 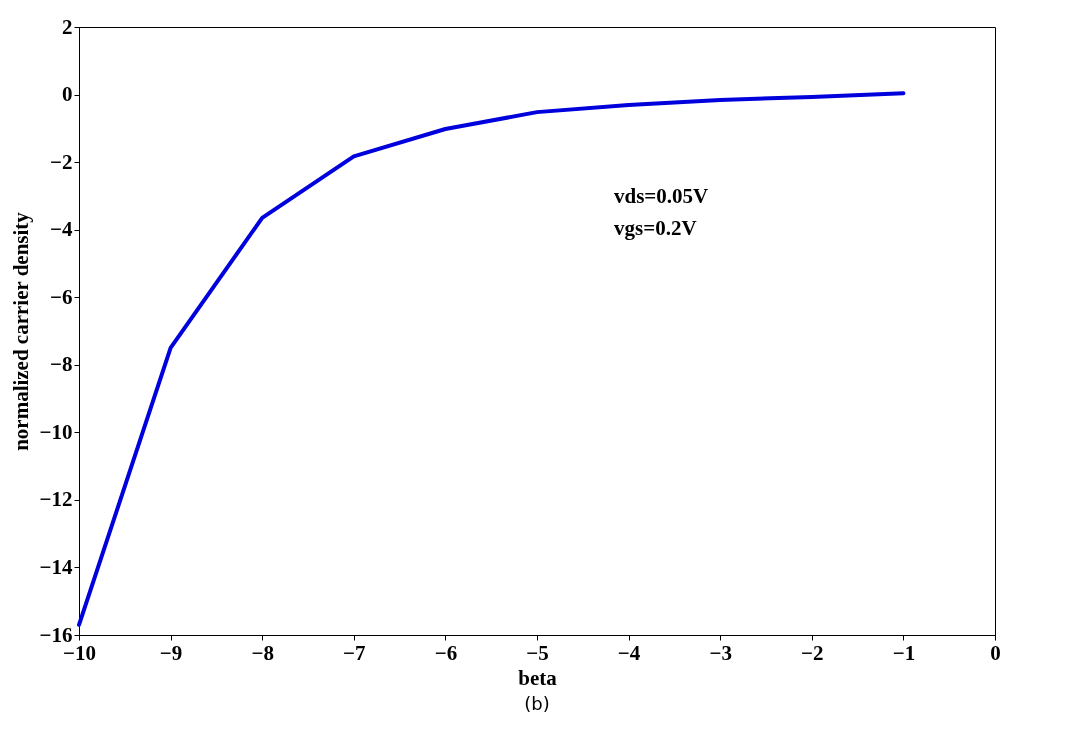 I want to click on x-axis-title: beta, so click(x=538, y=677).